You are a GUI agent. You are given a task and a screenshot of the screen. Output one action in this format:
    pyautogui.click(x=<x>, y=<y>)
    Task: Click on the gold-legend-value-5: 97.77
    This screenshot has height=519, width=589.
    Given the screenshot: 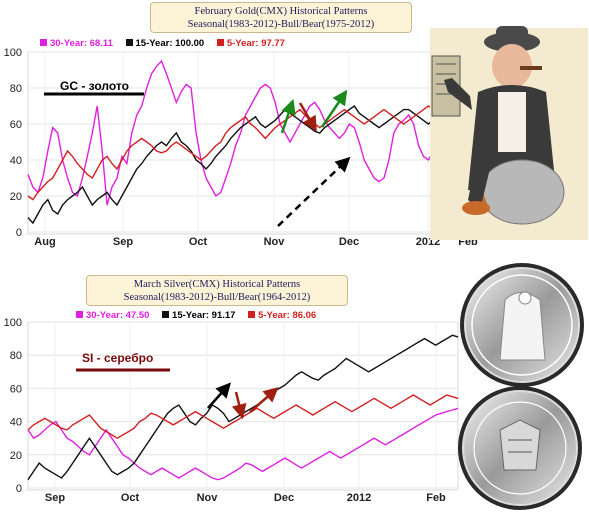 What is the action you would take?
    pyautogui.click(x=273, y=43)
    